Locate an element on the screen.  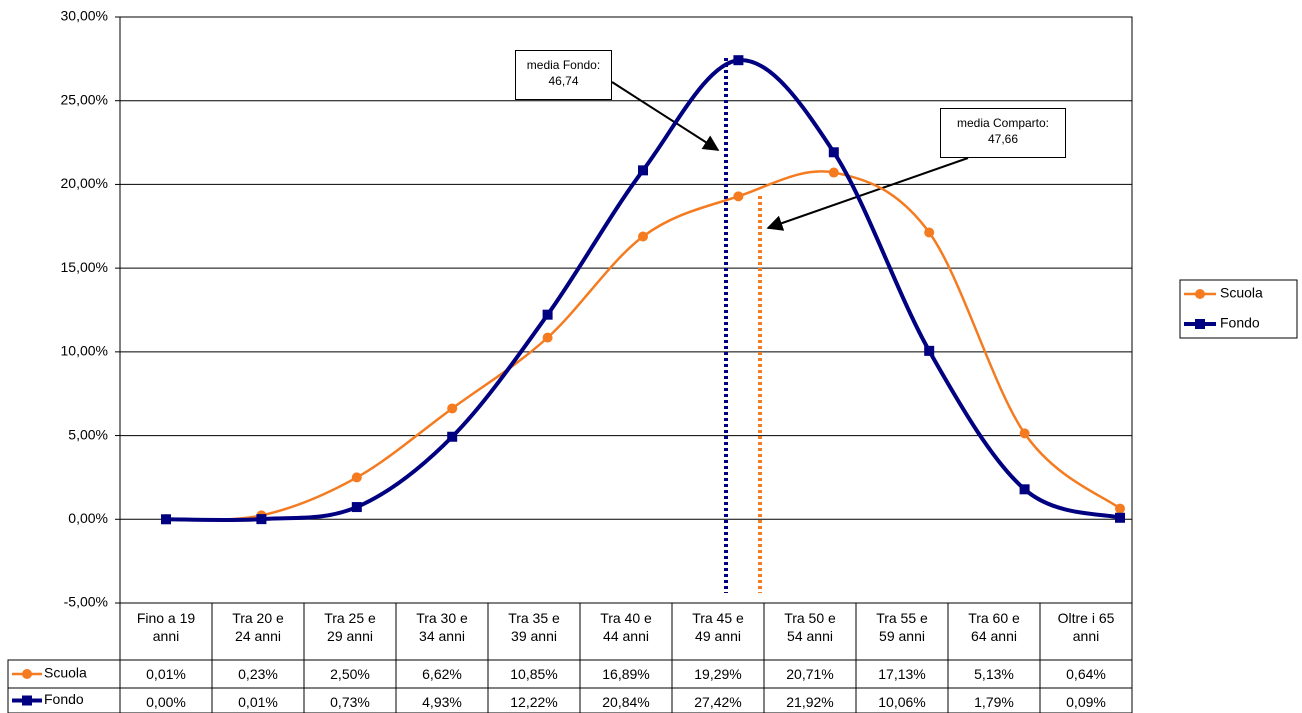
table-value: 12,22% is located at coordinates (534, 702).